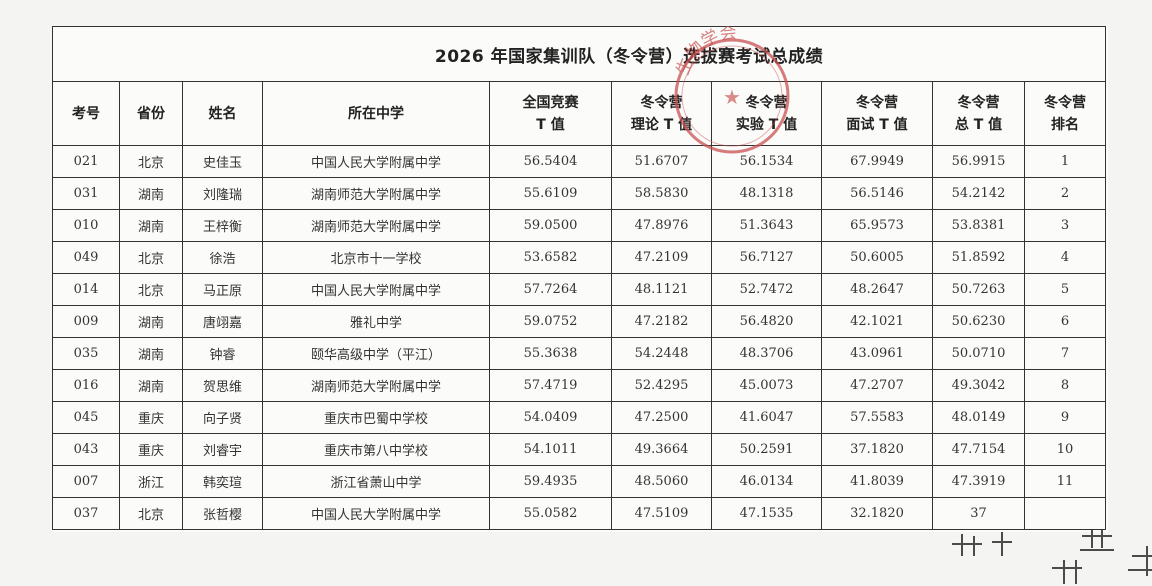 The width and height of the screenshot is (1152, 586). What do you see at coordinates (766, 193) in the screenshot?
I see `table-cell: 48.1318` at bounding box center [766, 193].